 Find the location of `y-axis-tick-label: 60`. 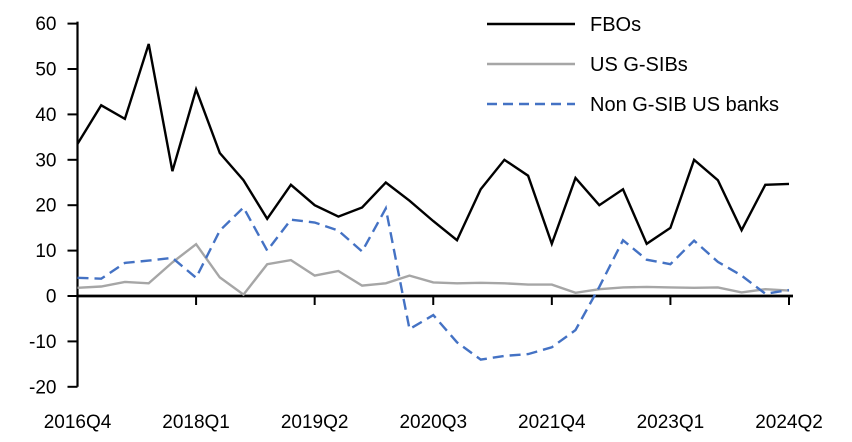

y-axis-tick-label: 60 is located at coordinates (45, 24).